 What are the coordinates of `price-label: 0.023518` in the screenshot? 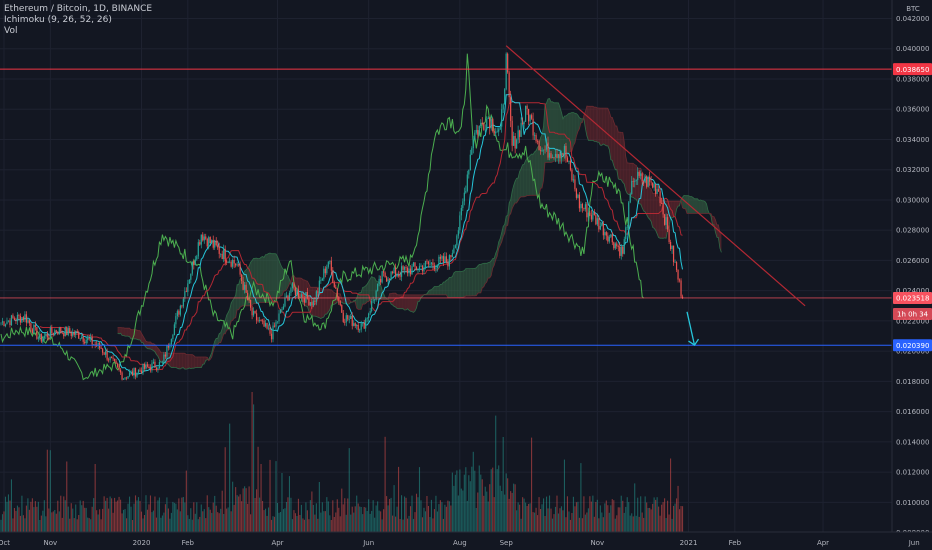 It's located at (912, 299).